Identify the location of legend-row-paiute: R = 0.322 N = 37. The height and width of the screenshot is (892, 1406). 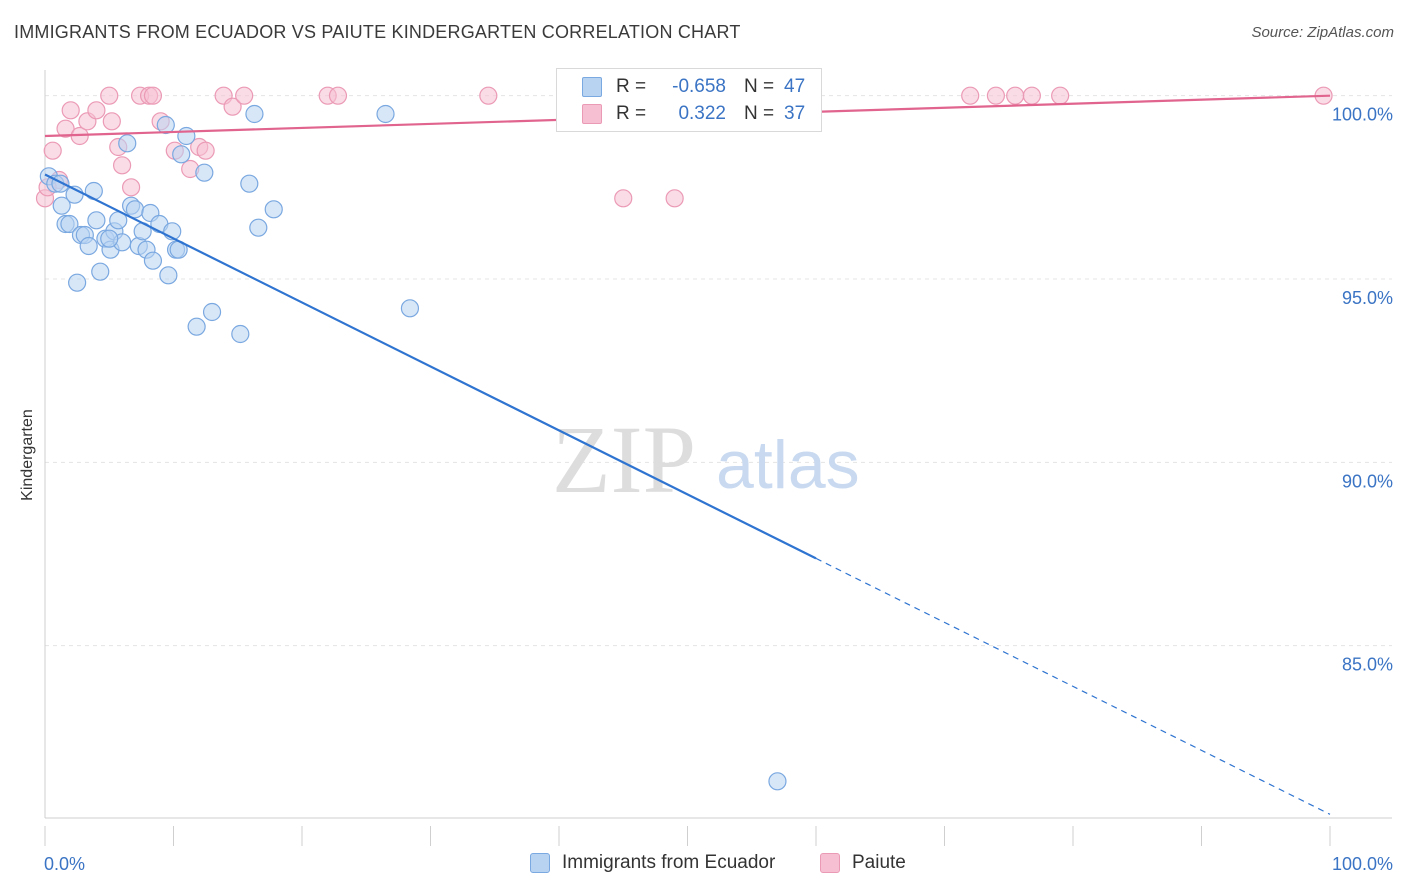
(681, 114).